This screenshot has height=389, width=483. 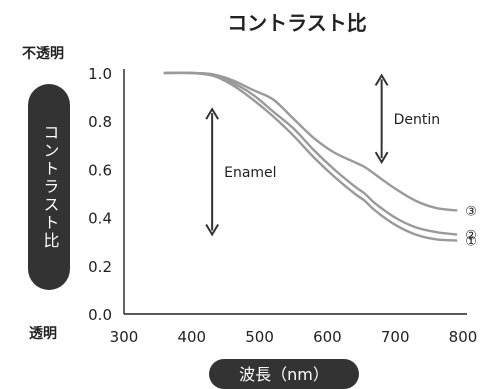 What do you see at coordinates (471, 226) in the screenshot?
I see `series-labels: ①② ③` at bounding box center [471, 226].